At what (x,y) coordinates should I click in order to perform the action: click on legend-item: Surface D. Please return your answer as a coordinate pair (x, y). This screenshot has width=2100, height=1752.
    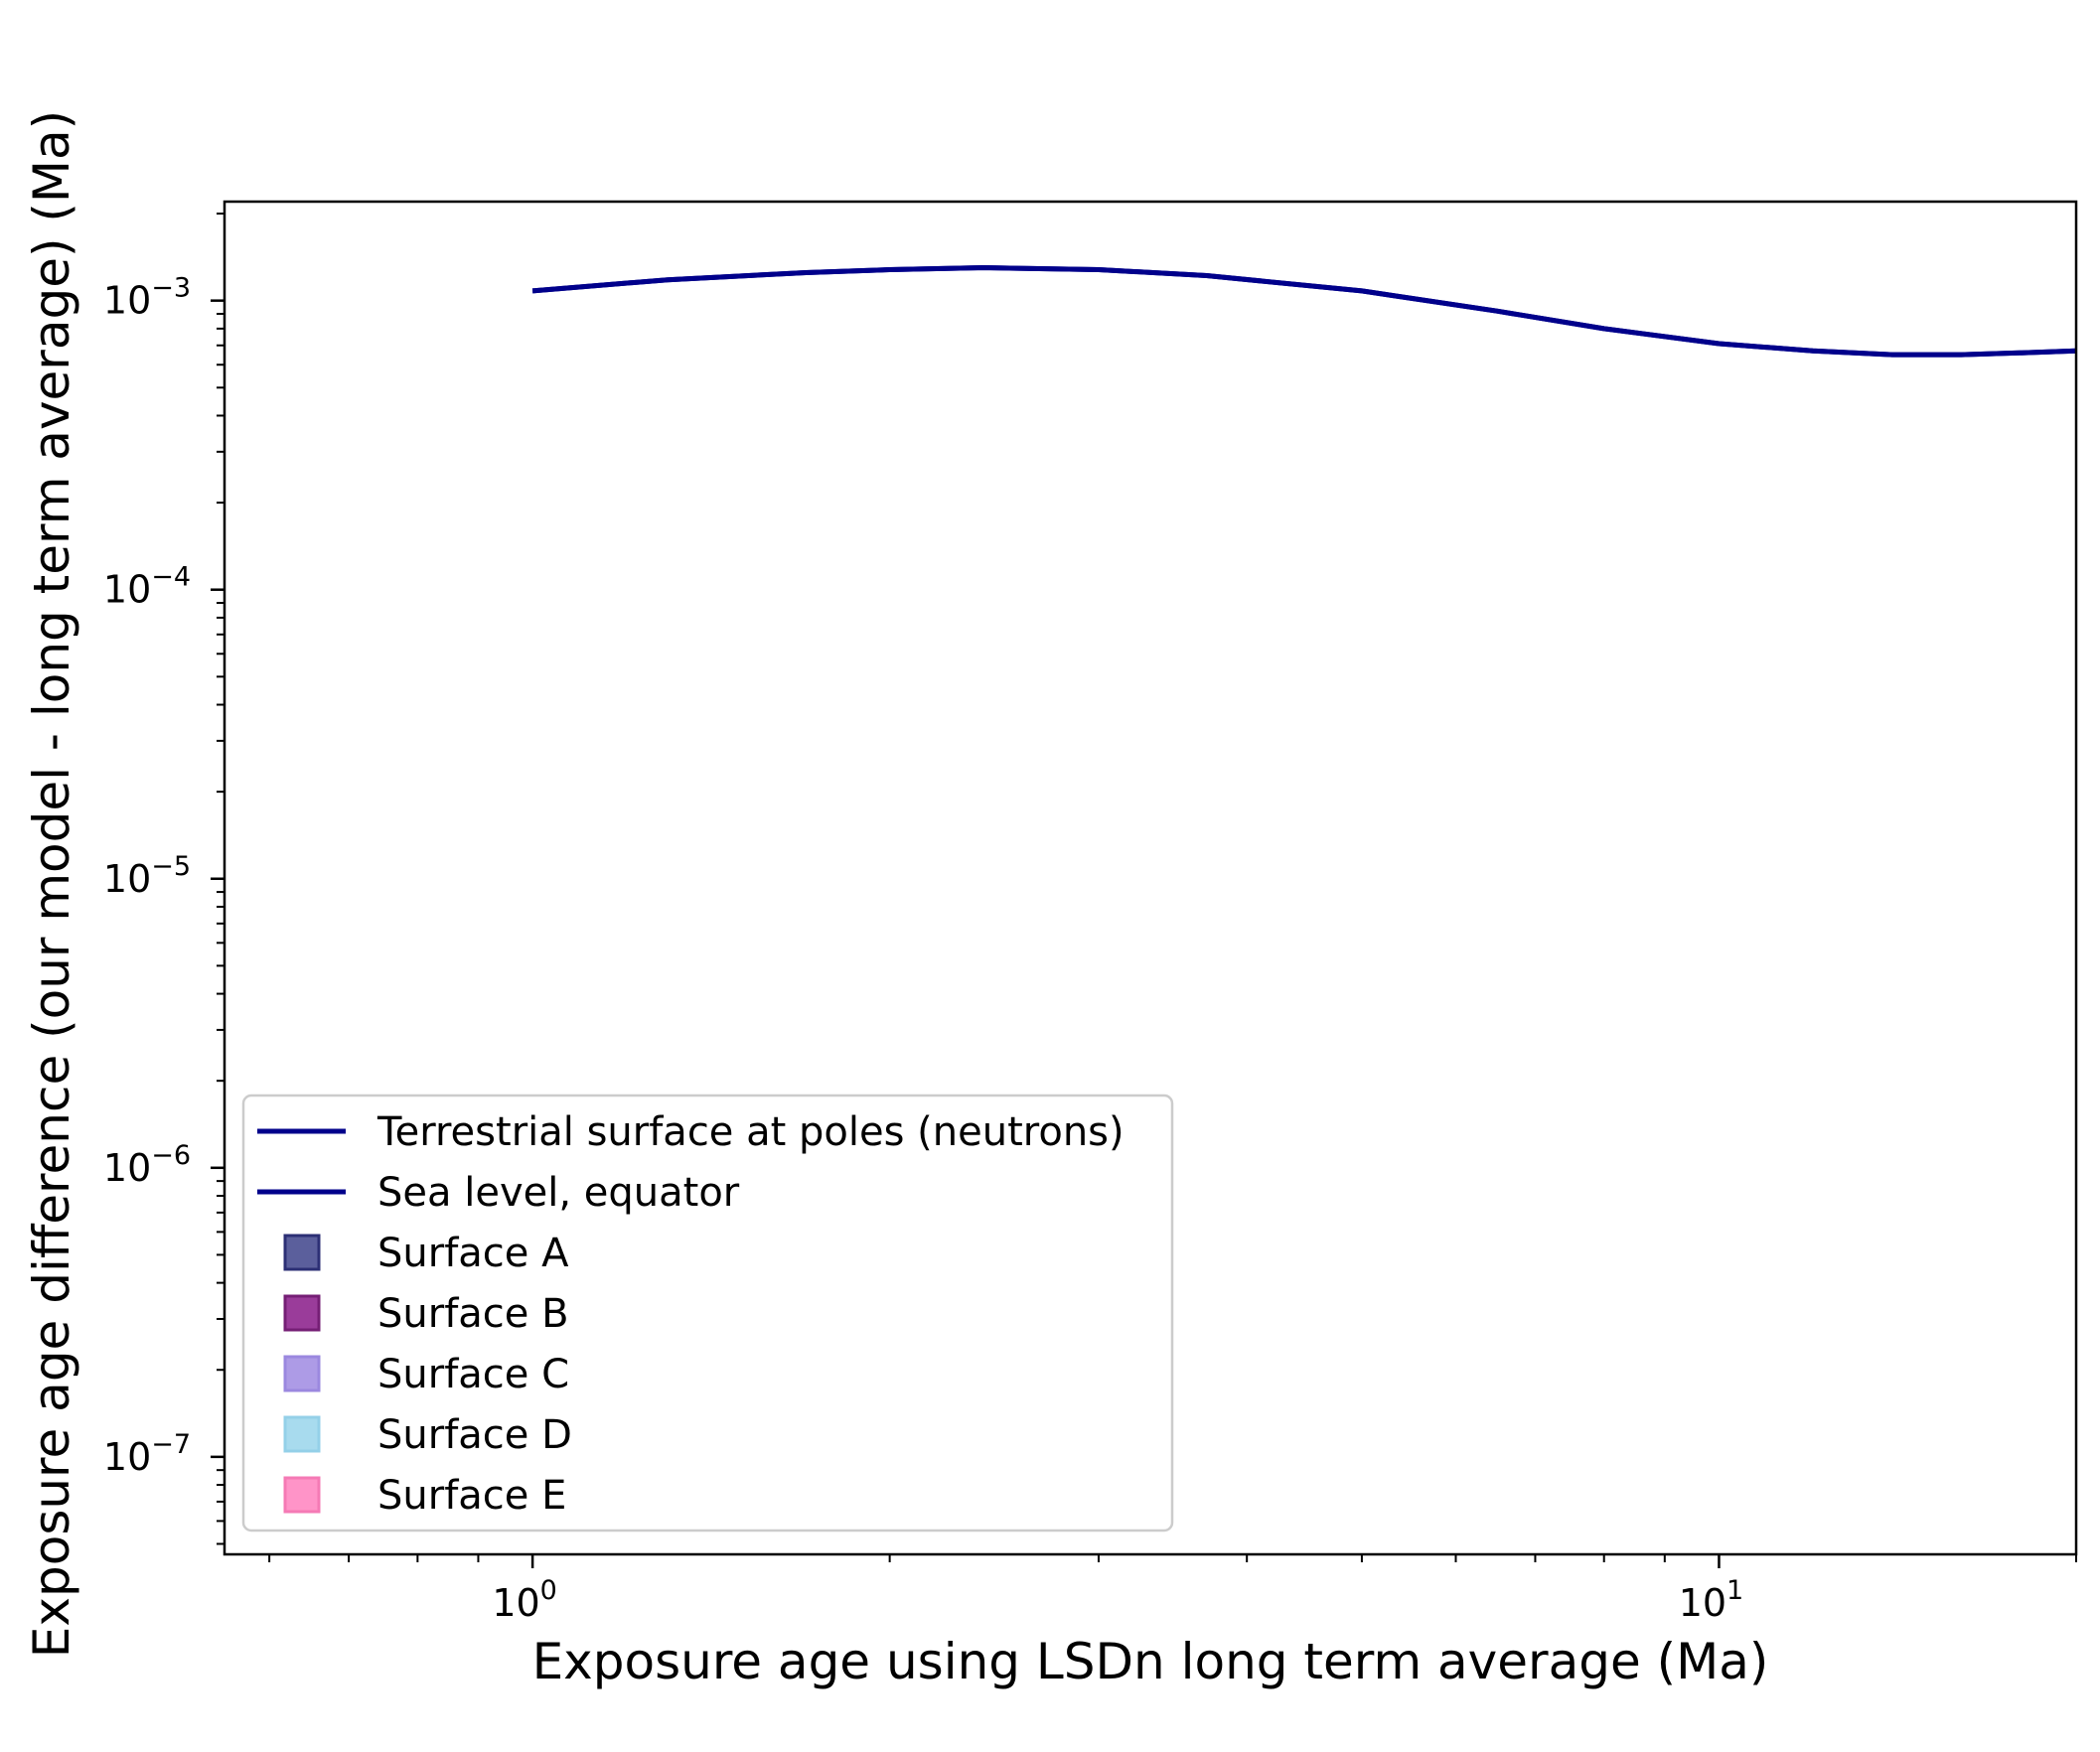
    Looking at the image, I should click on (427, 1435).